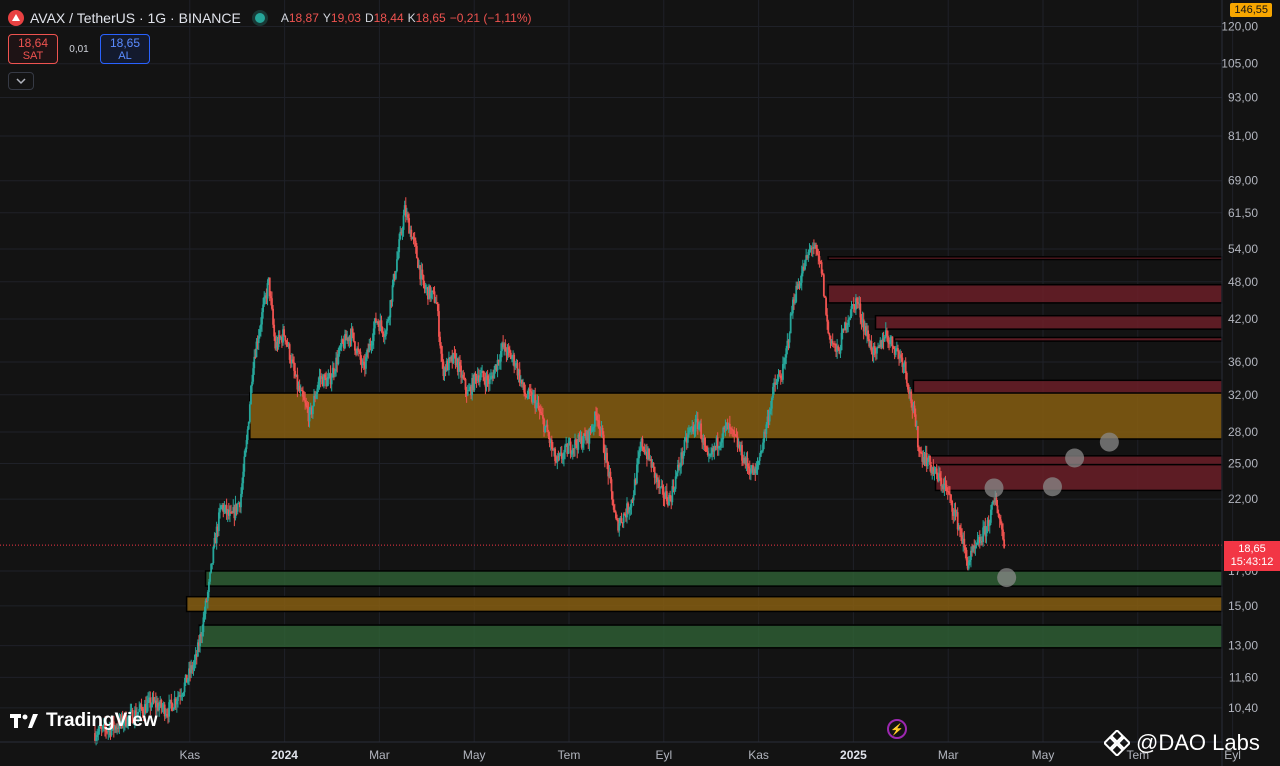 The width and height of the screenshot is (1280, 766). What do you see at coordinates (1137, 755) in the screenshot?
I see `time-tick-label: Tem` at bounding box center [1137, 755].